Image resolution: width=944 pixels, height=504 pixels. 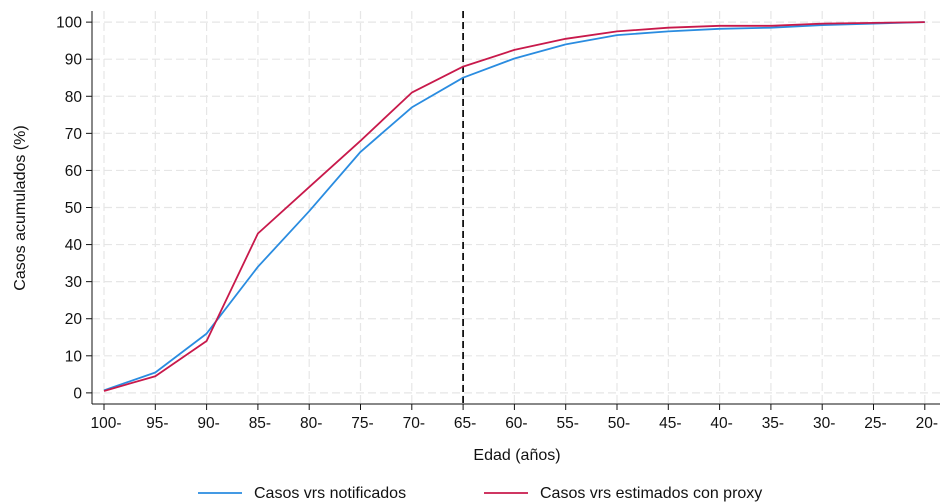 I want to click on y-tick-label: 50, so click(x=74, y=208).